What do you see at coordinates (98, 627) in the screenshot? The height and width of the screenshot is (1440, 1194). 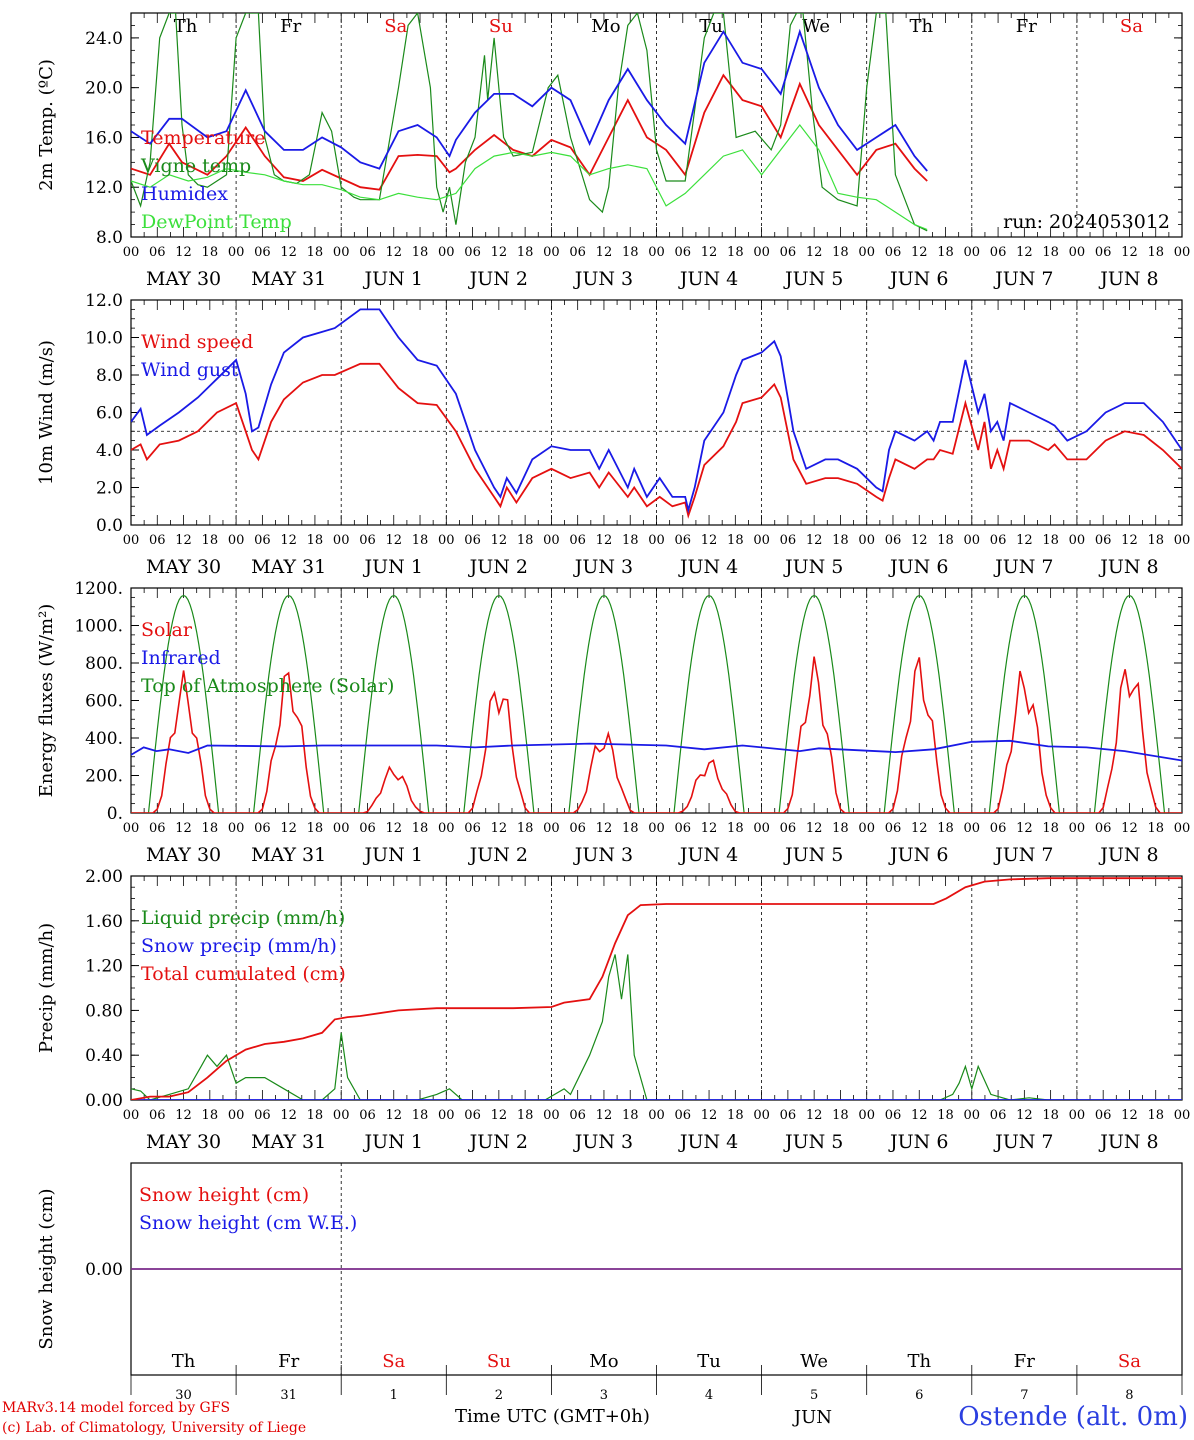 I see `y-tick-label: 1000.` at bounding box center [98, 627].